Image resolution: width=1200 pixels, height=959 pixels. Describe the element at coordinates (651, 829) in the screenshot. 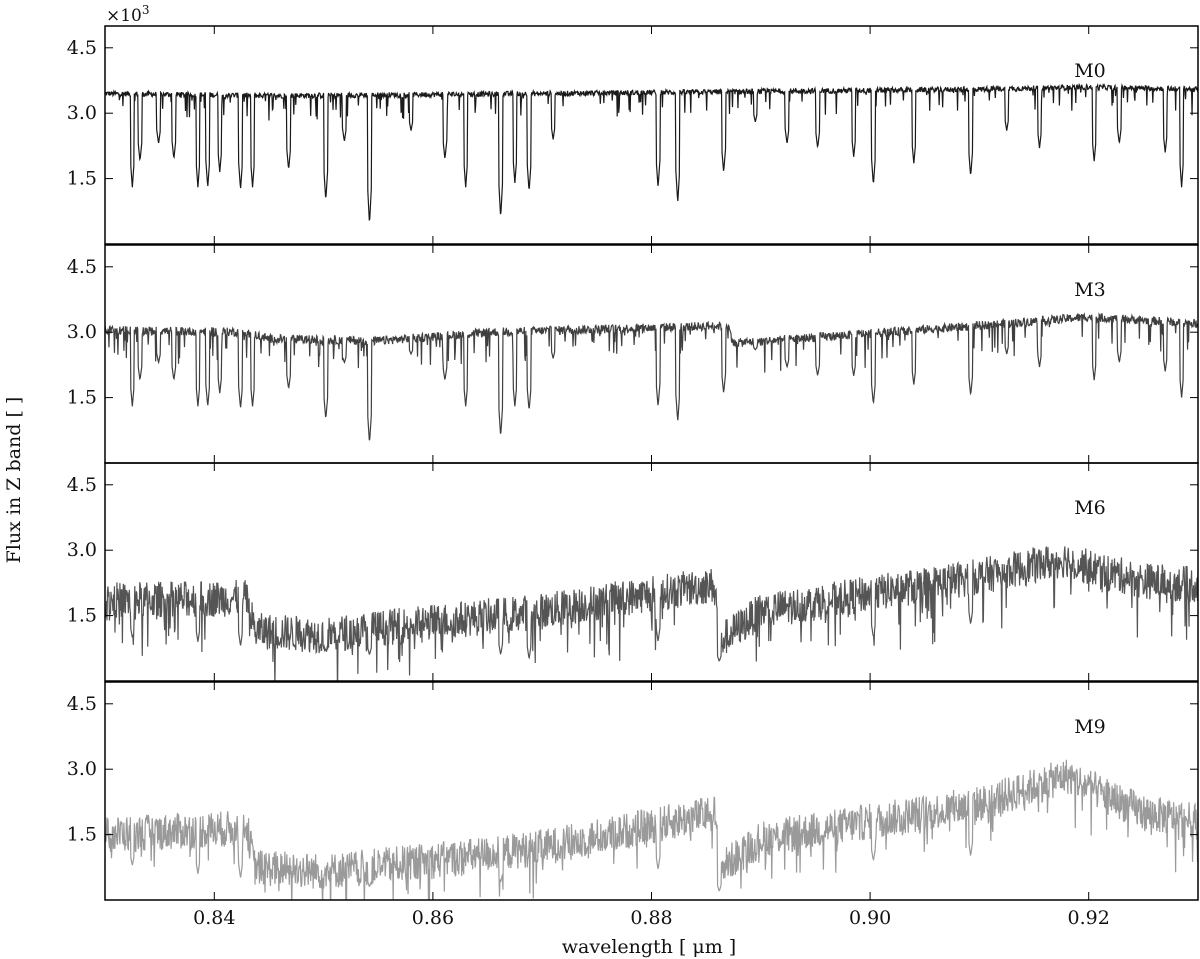

I see `spectrum-line-m9` at that location.